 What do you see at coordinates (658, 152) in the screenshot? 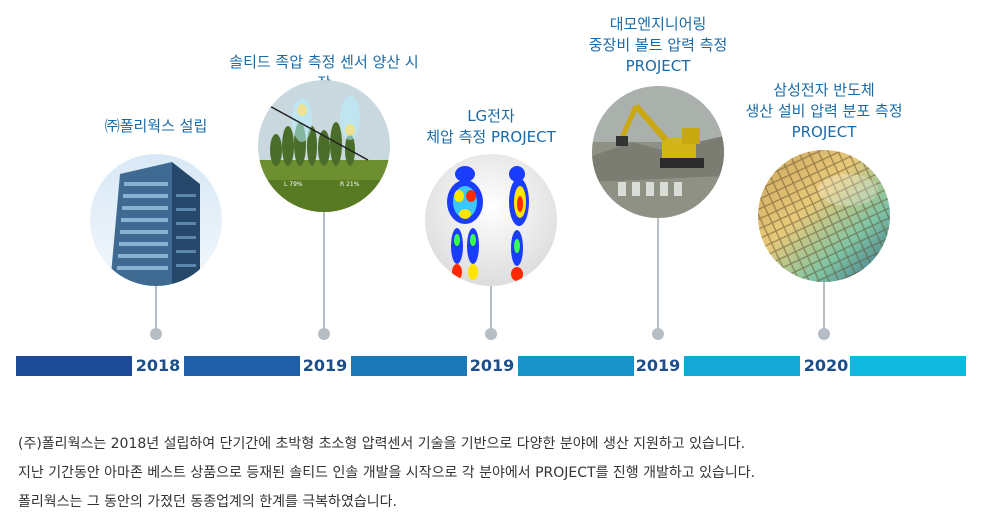
I see `excavator-photo` at bounding box center [658, 152].